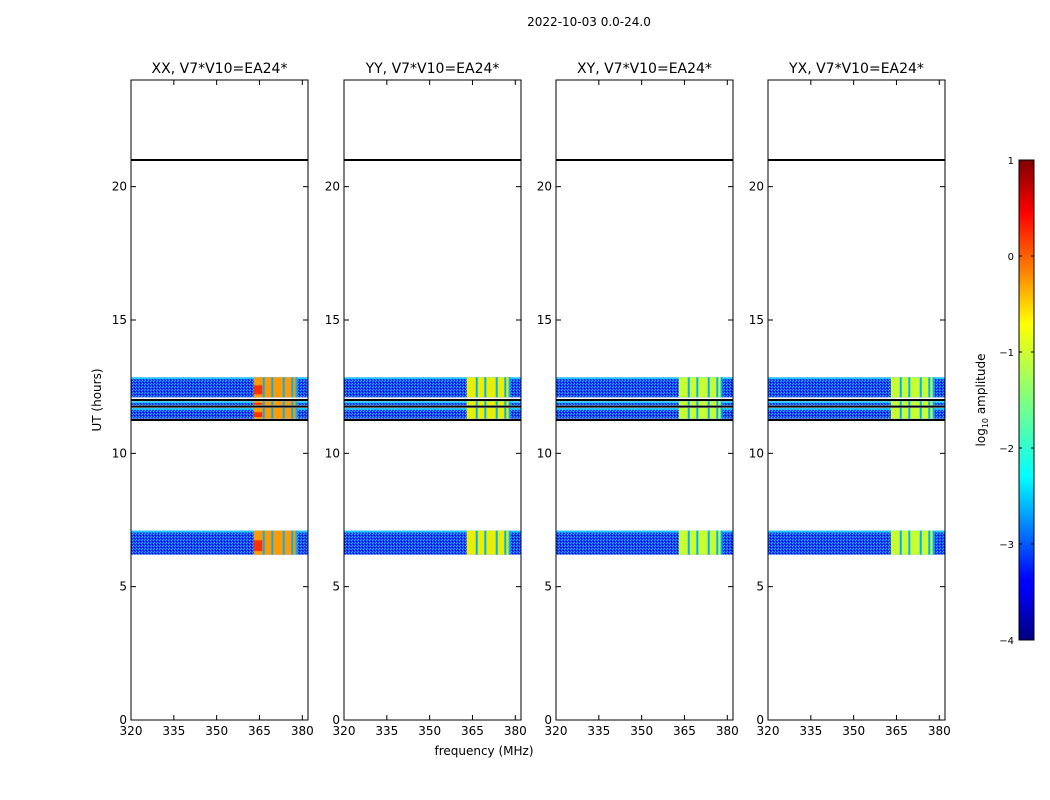  Describe the element at coordinates (1011, 161) in the screenshot. I see `colorbar-tick-label: 1` at that location.